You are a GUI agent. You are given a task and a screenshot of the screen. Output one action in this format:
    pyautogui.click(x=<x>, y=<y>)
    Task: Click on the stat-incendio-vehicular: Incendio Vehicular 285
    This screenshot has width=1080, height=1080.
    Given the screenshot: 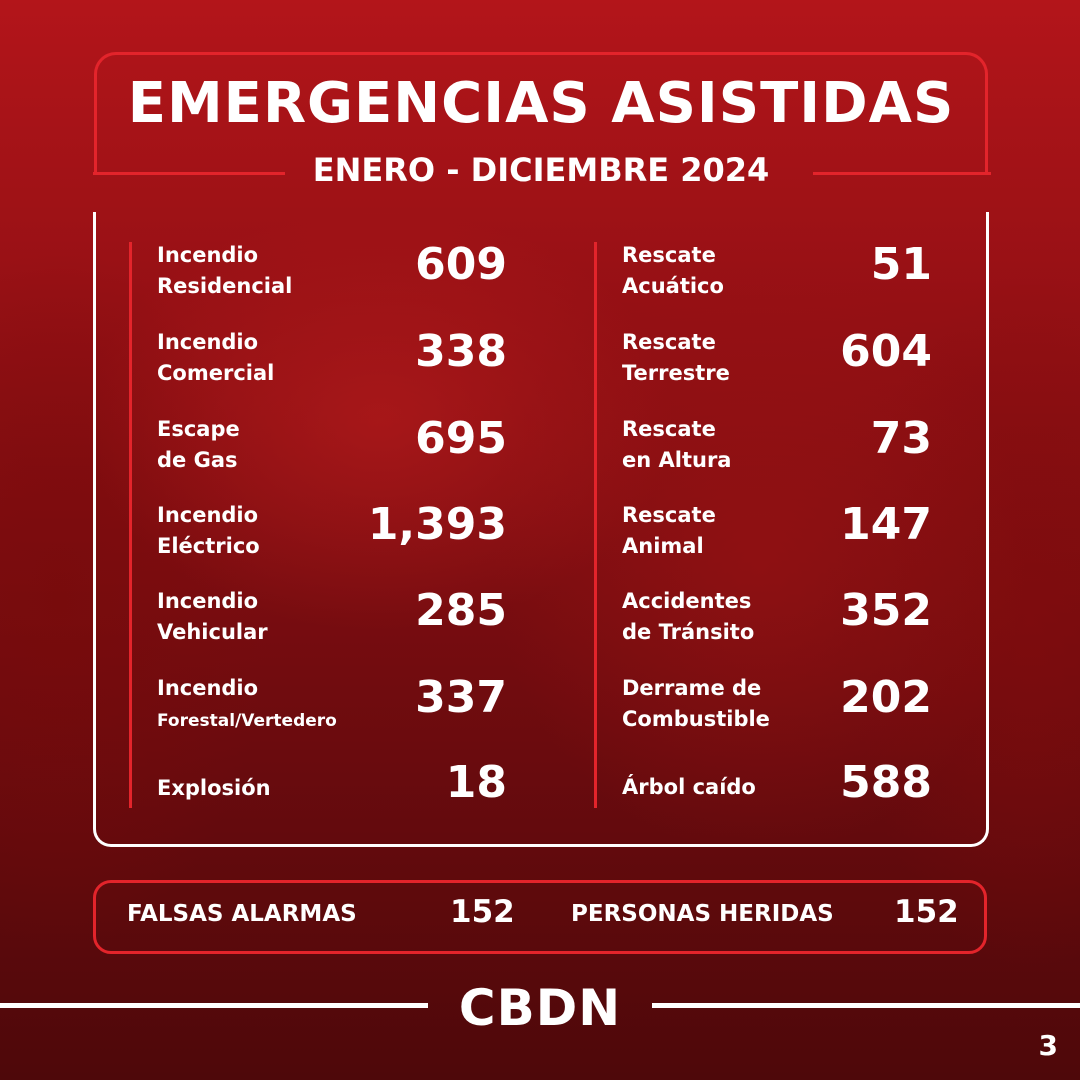 What is the action you would take?
    pyautogui.click(x=332, y=617)
    